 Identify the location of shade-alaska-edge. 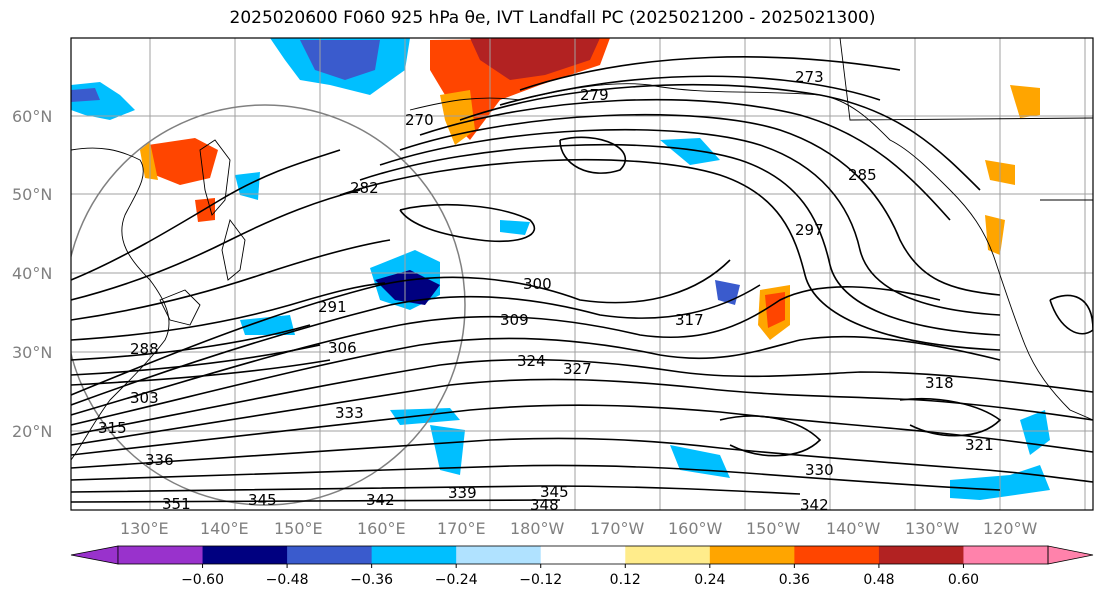
(457, 117).